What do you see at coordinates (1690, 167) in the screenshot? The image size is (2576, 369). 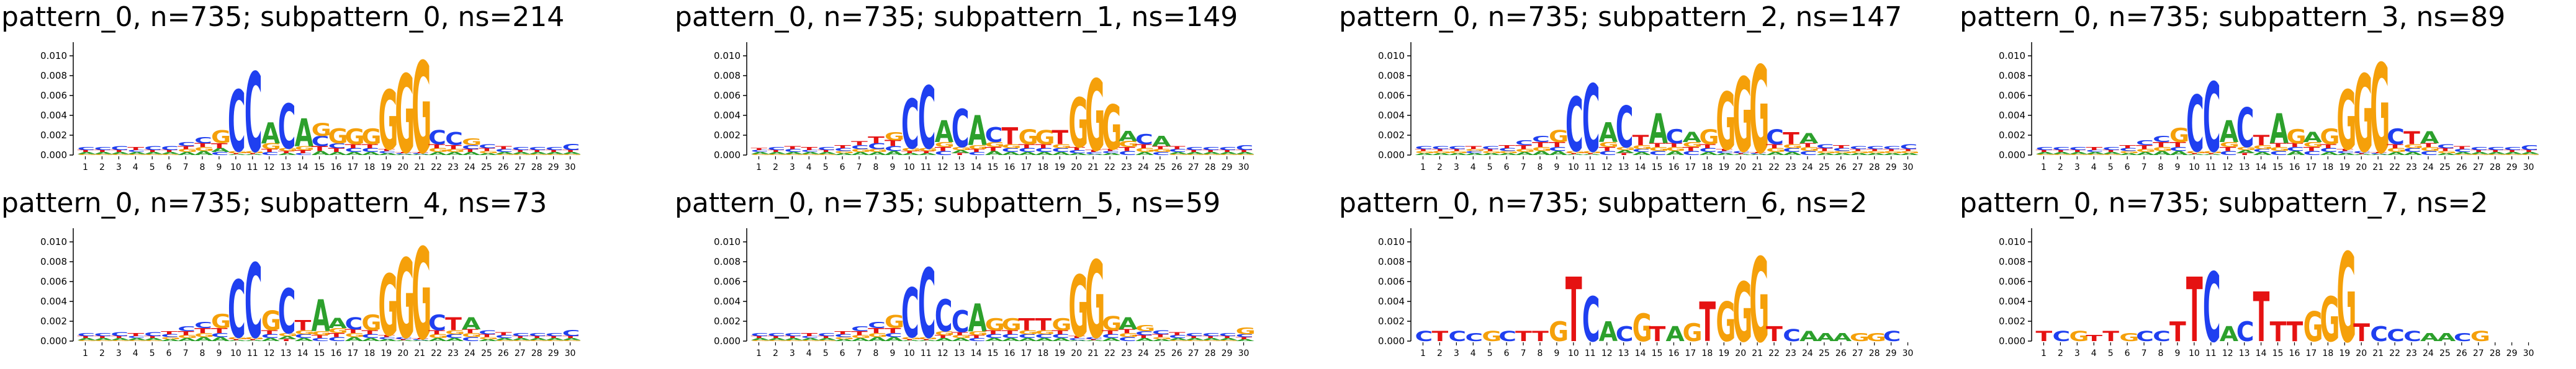 I see `x-tick-label: 17` at bounding box center [1690, 167].